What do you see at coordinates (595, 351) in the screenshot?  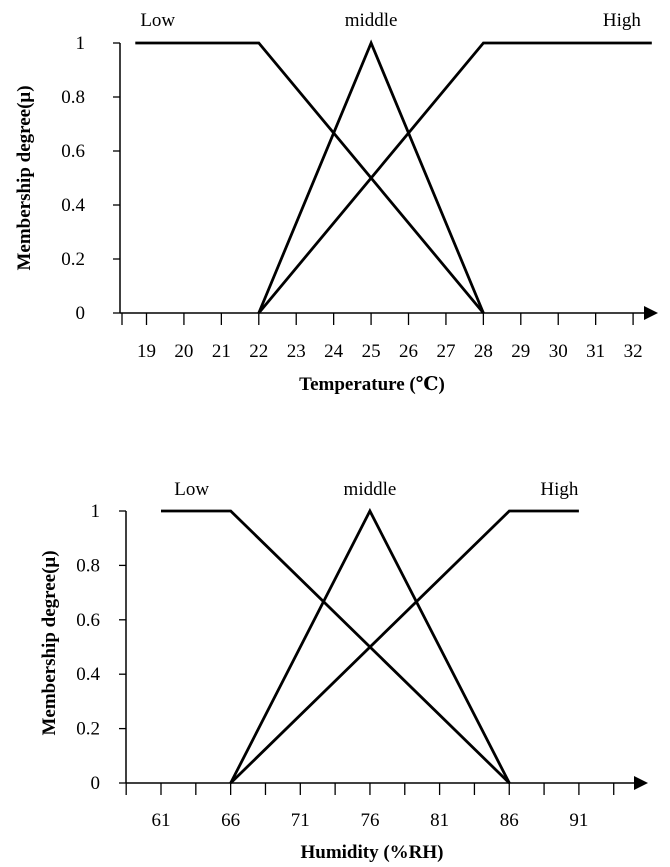 I see `x-tick-label: 31` at bounding box center [595, 351].